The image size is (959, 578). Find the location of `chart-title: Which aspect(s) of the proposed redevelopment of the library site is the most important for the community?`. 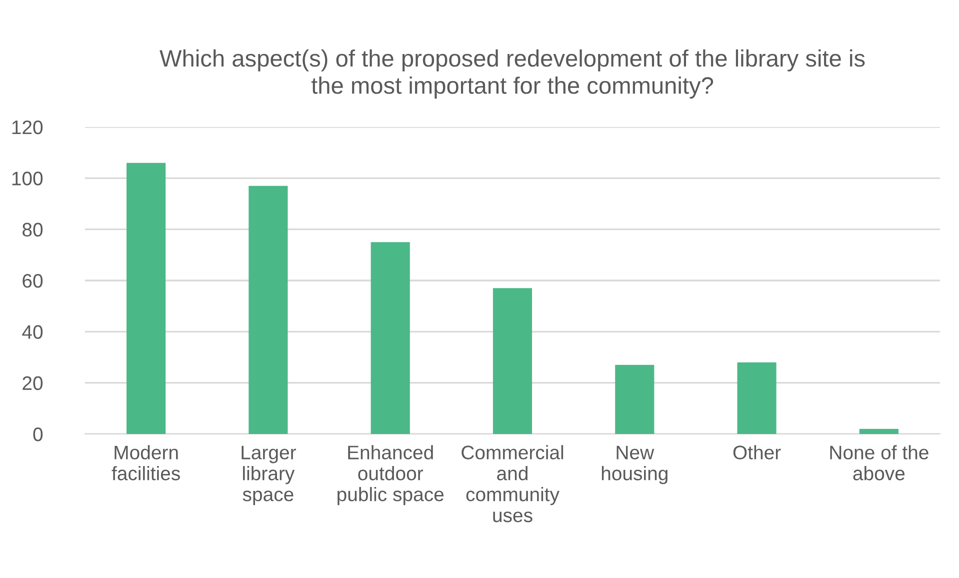

chart-title: Which aspect(s) of the proposed redevelopment of the library site is the most important for the community? is located at coordinates (512, 74).